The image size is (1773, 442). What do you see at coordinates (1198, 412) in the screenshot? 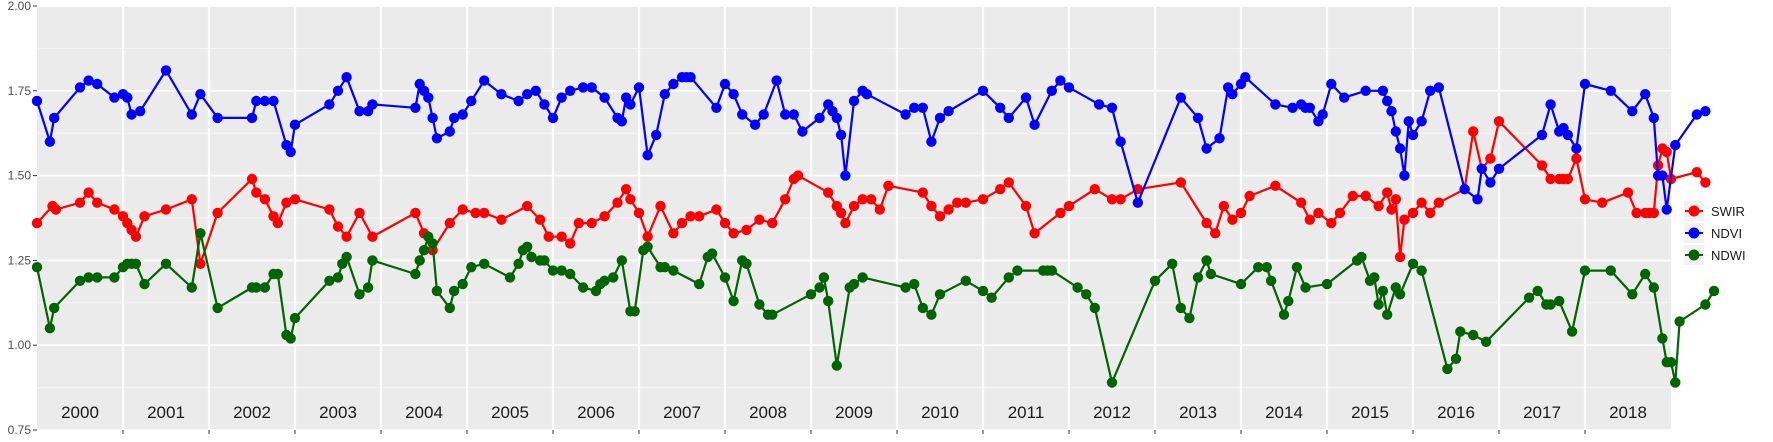
I see `year-label-2013: 2013` at bounding box center [1198, 412].